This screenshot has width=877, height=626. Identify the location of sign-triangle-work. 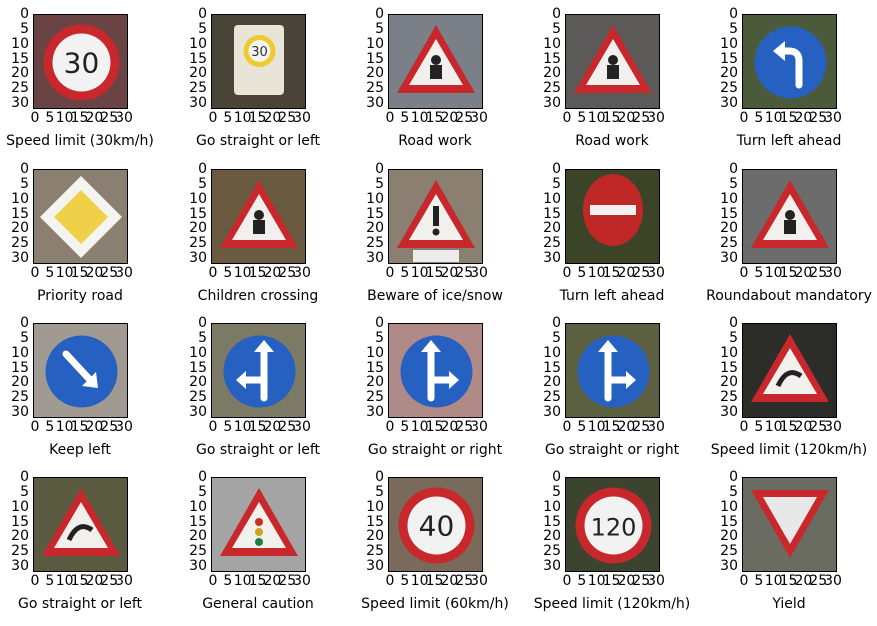
(613, 59).